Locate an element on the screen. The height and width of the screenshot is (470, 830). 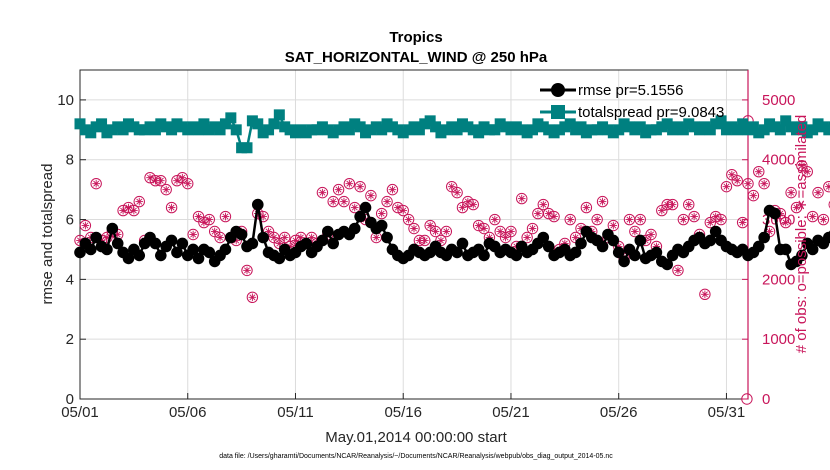
y2-tick-label: 1000 is located at coordinates (778, 339).